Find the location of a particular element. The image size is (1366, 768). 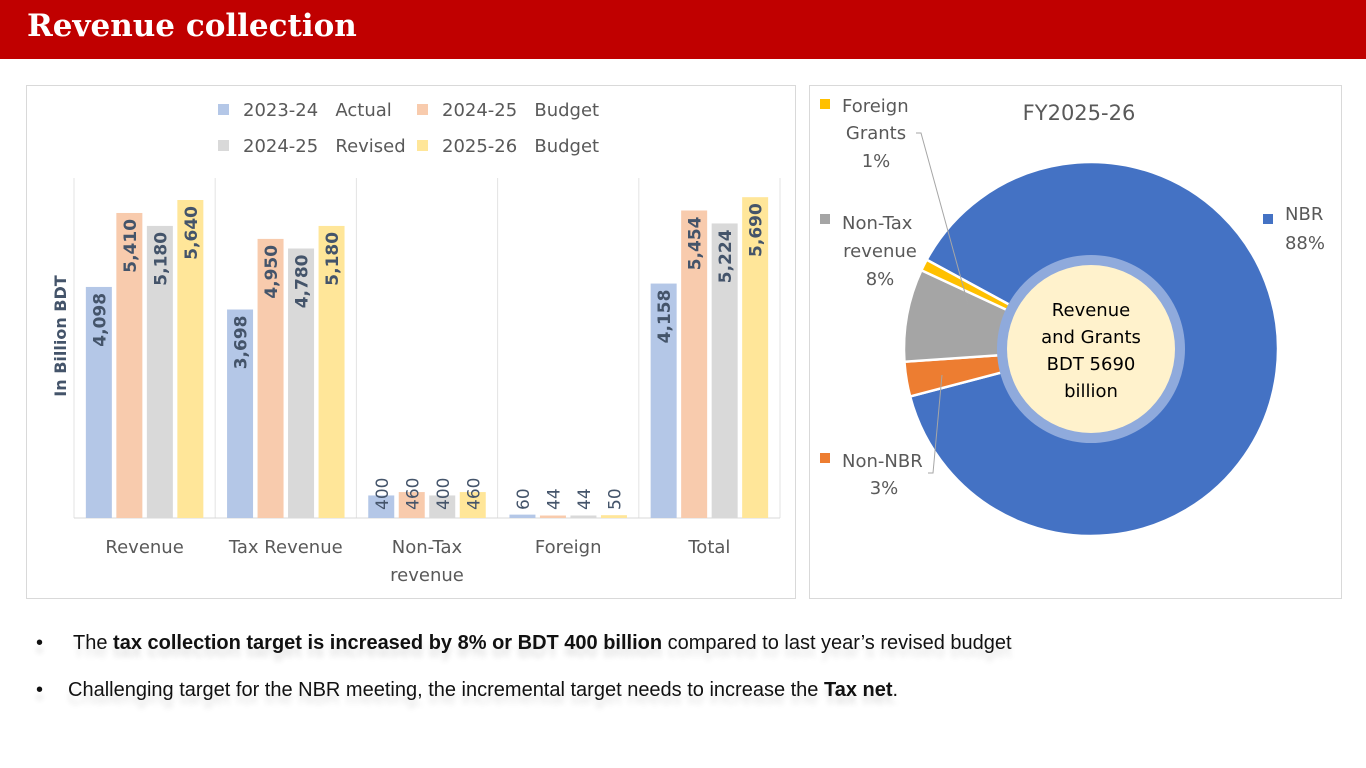

data-label: 3,698 is located at coordinates (242, 342).